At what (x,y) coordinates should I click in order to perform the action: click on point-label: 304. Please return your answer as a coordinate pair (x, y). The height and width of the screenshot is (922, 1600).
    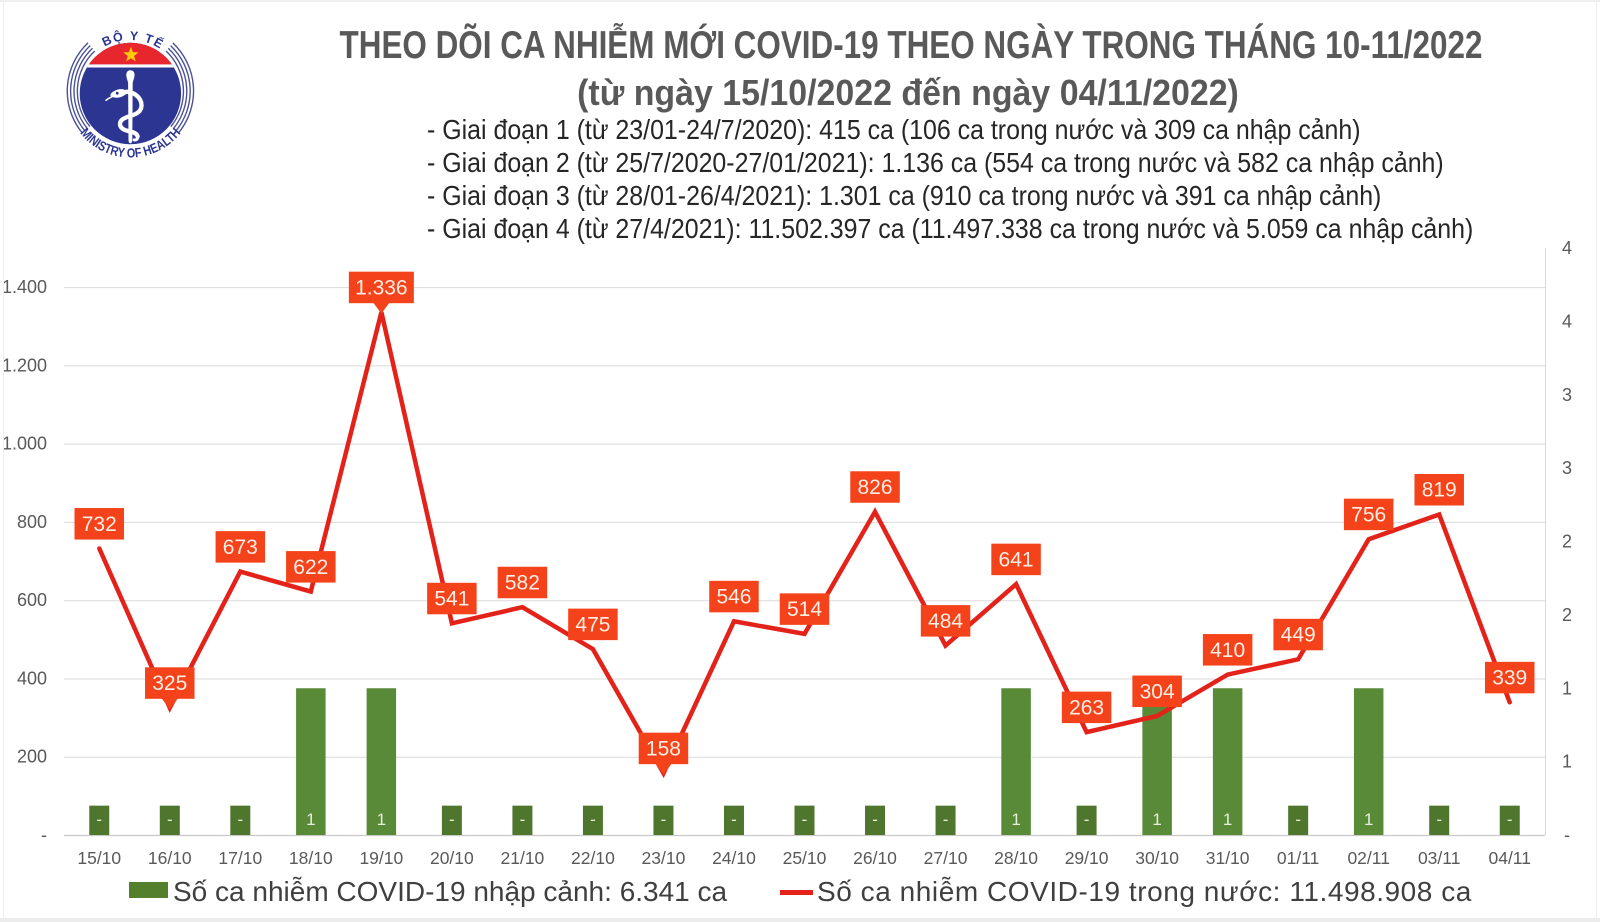
    Looking at the image, I should click on (1157, 691).